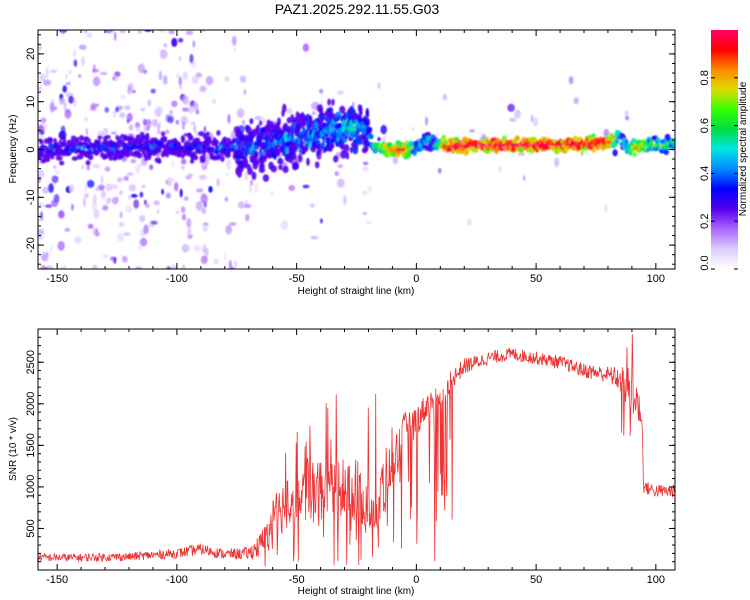  Describe the element at coordinates (31, 245) in the screenshot. I see `spectrogram-y-tick-label: -20` at that location.